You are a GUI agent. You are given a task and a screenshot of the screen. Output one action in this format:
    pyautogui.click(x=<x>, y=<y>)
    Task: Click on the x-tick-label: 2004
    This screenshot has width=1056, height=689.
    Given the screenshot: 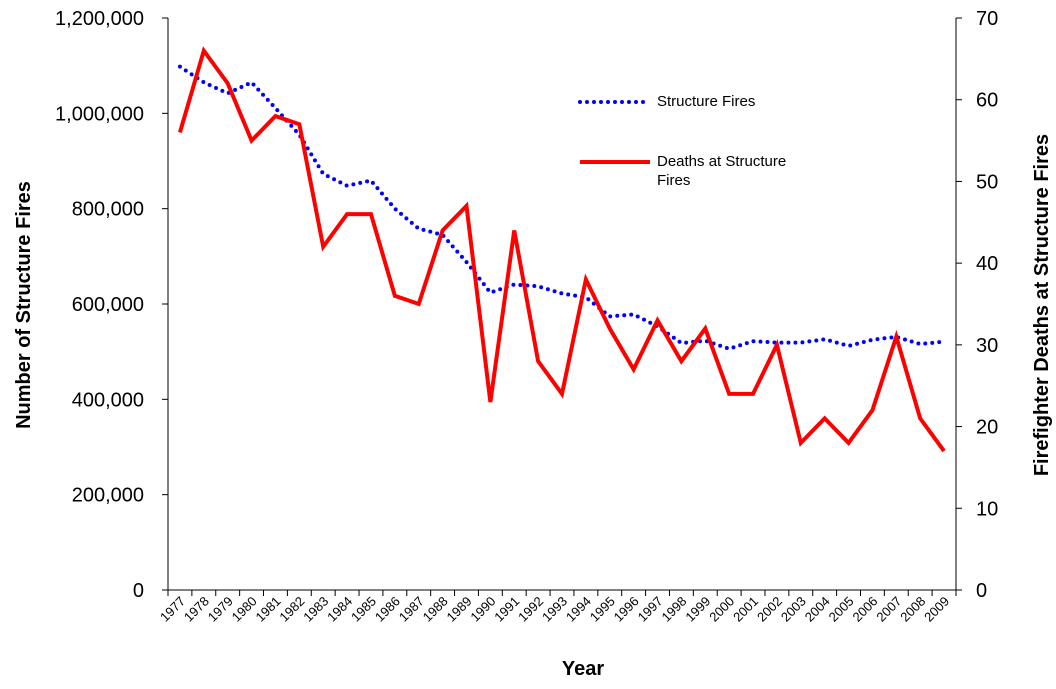 What is the action you would take?
    pyautogui.click(x=817, y=609)
    